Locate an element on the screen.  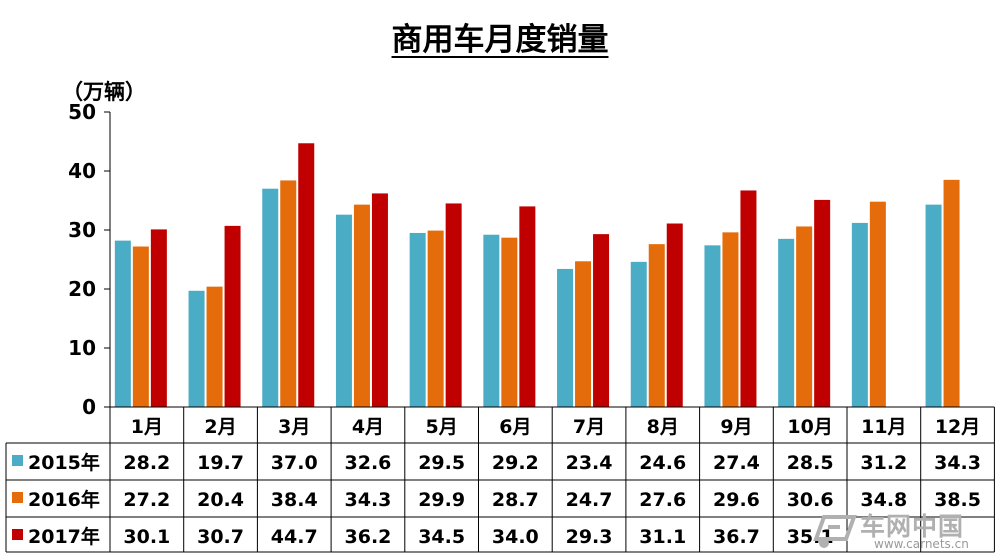
x-tick-label: 9月 is located at coordinates (736, 427).